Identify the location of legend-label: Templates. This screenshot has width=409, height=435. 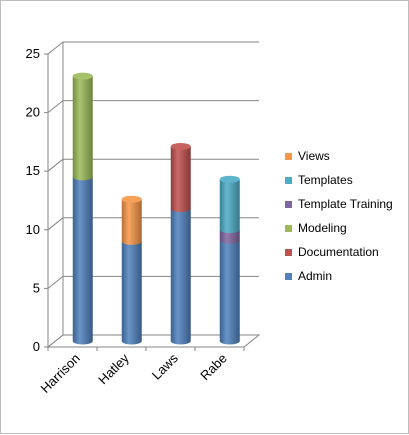
(325, 180).